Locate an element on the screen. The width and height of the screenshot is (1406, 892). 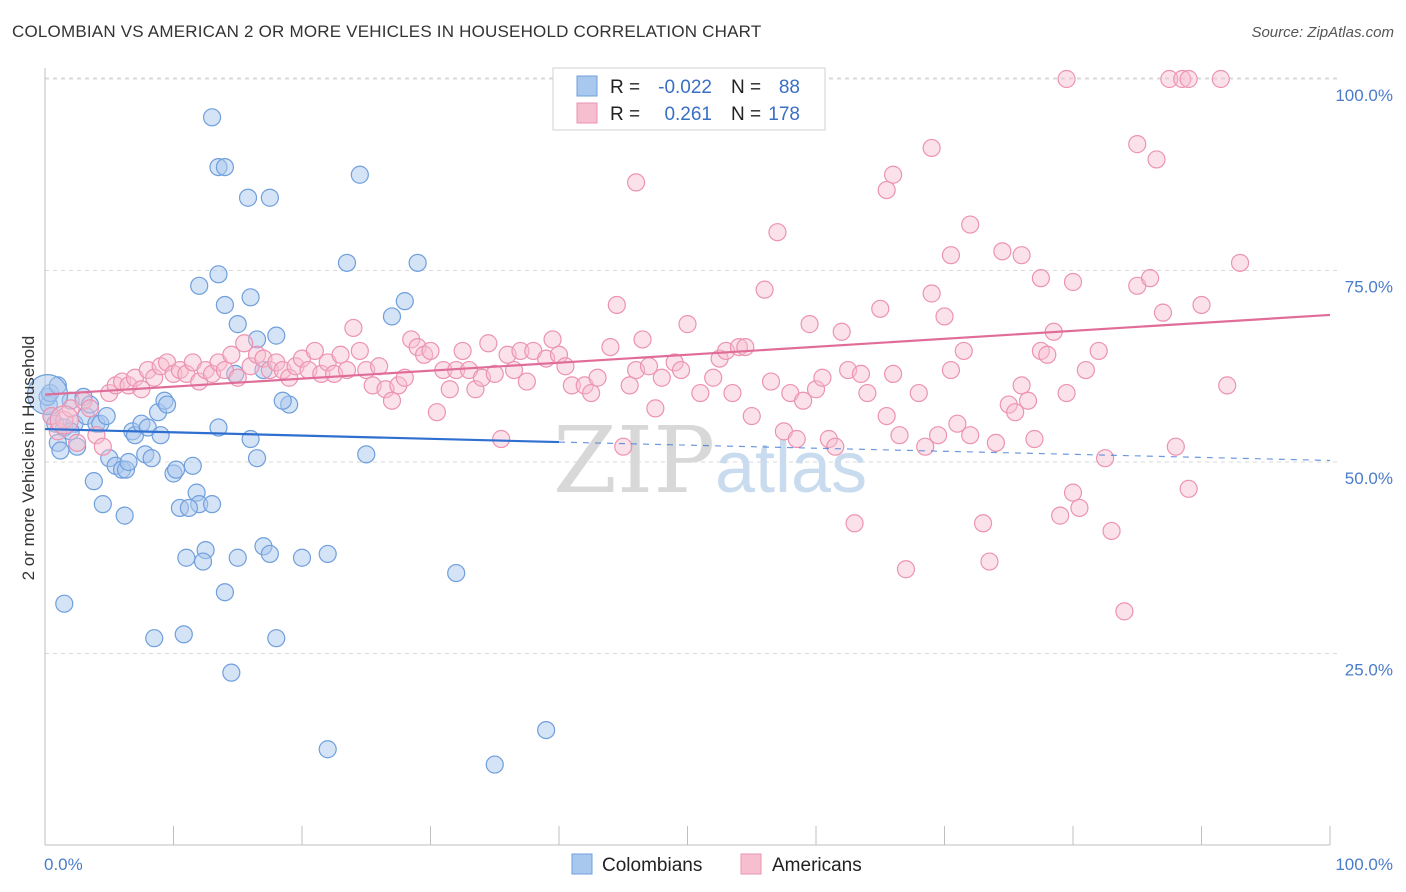
legend-n-value-1: 88 is located at coordinates (789, 87).